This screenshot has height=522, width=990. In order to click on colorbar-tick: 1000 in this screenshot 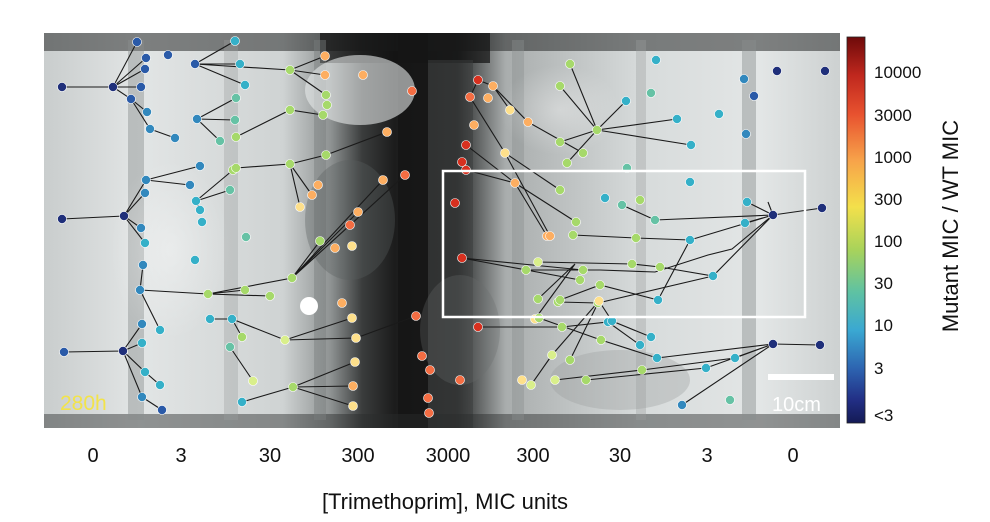, I will do `click(893, 157)`.